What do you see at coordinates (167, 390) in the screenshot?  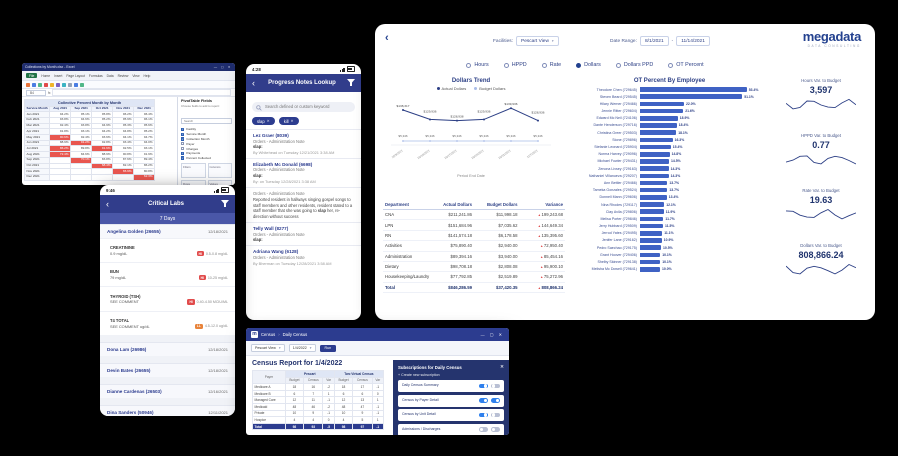 I see `patient-row: Dianne Cardenas (26503) 12/16/2021` at bounding box center [167, 390].